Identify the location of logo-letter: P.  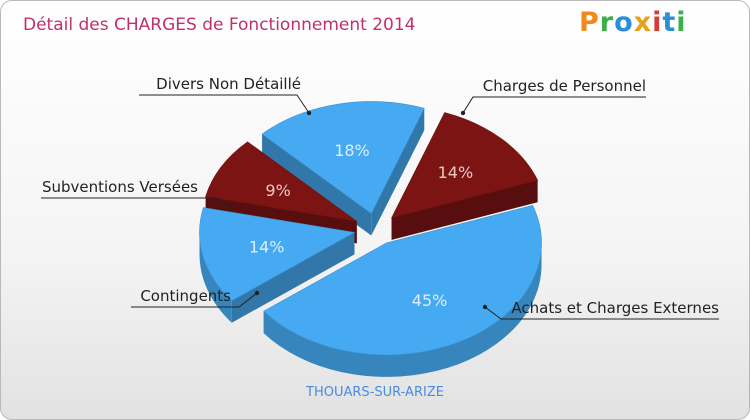
(589, 22).